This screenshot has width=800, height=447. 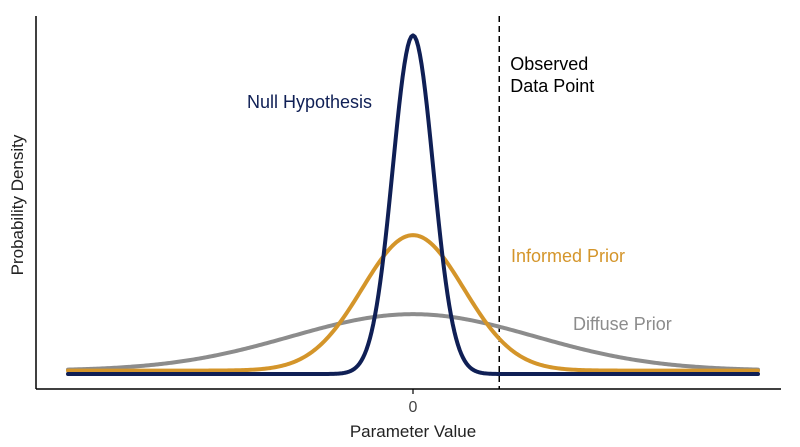 I want to click on series-line-diffuse-prior, so click(x=413, y=342).